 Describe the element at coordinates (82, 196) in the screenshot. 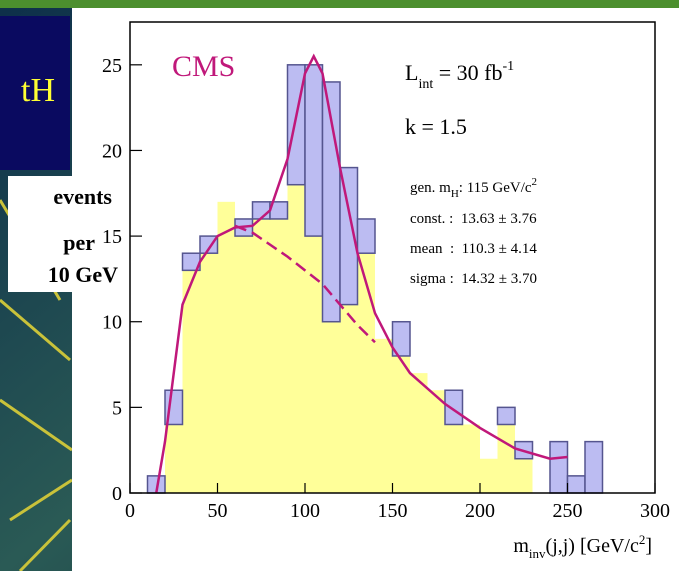

I see `y-label: events` at that location.